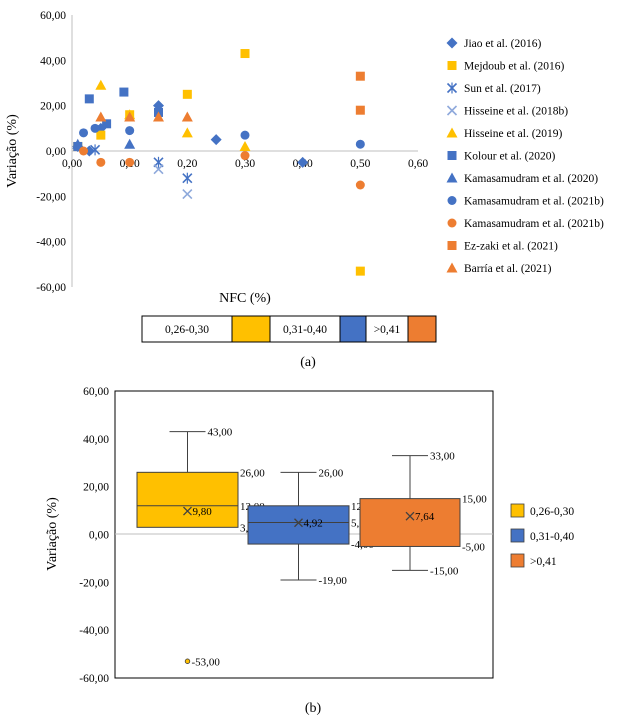 The image size is (627, 720). I want to click on panel-b-ytick-label: -60,00, so click(94, 679).